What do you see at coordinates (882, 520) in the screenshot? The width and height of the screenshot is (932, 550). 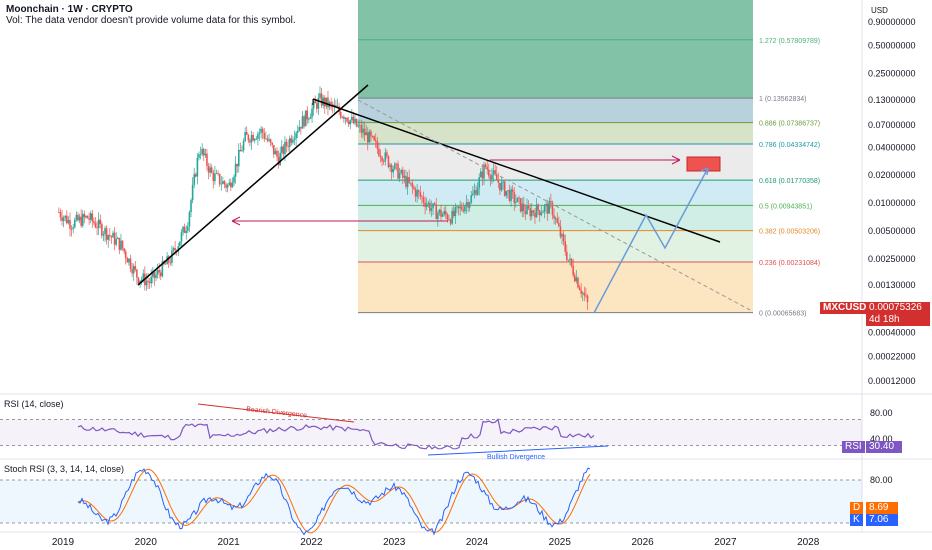 I see `stoch-k-value: 7.06` at bounding box center [882, 520].